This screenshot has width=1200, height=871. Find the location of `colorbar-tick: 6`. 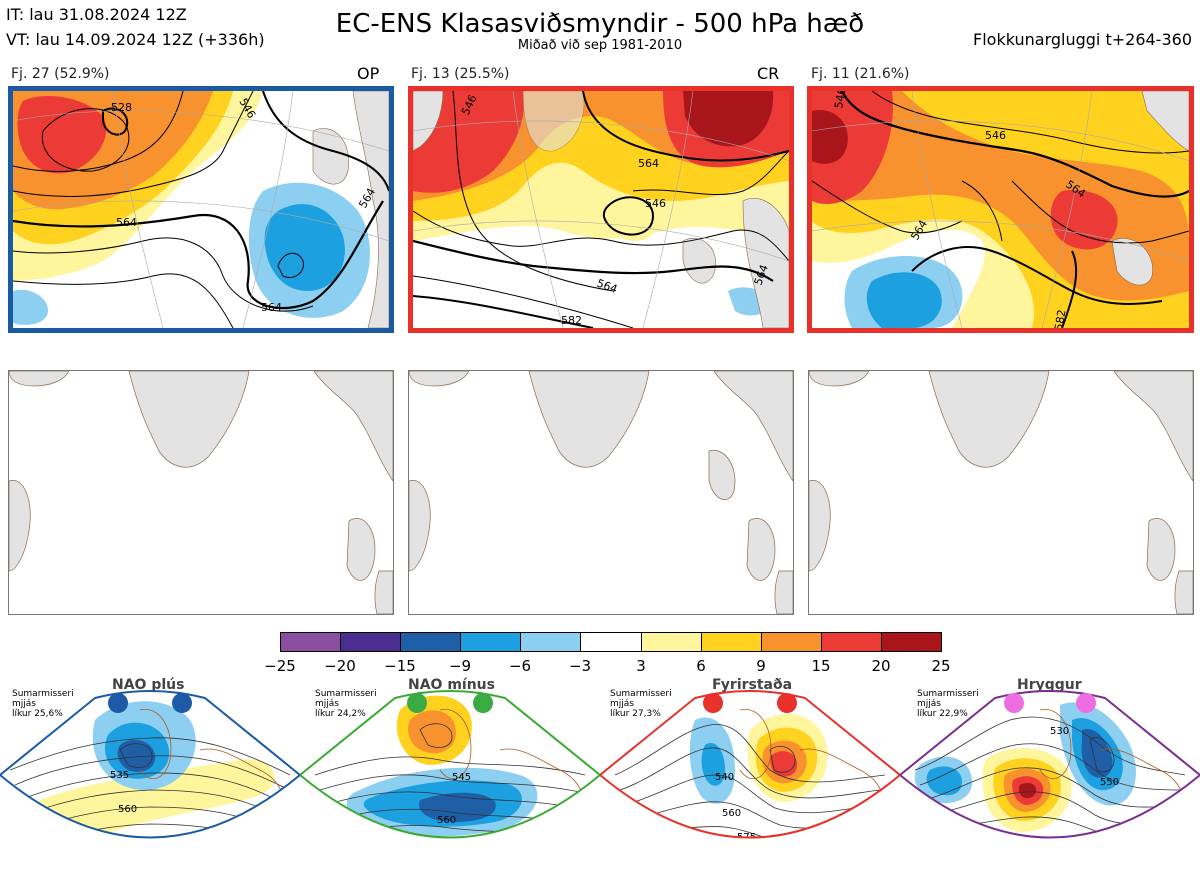

colorbar-tick: 6 is located at coordinates (701, 666).